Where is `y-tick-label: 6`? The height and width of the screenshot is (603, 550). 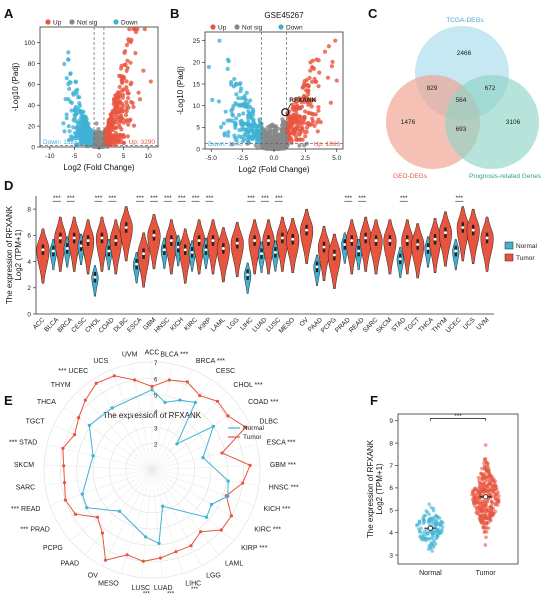 y-tick-label: 6 is located at coordinates (391, 488).